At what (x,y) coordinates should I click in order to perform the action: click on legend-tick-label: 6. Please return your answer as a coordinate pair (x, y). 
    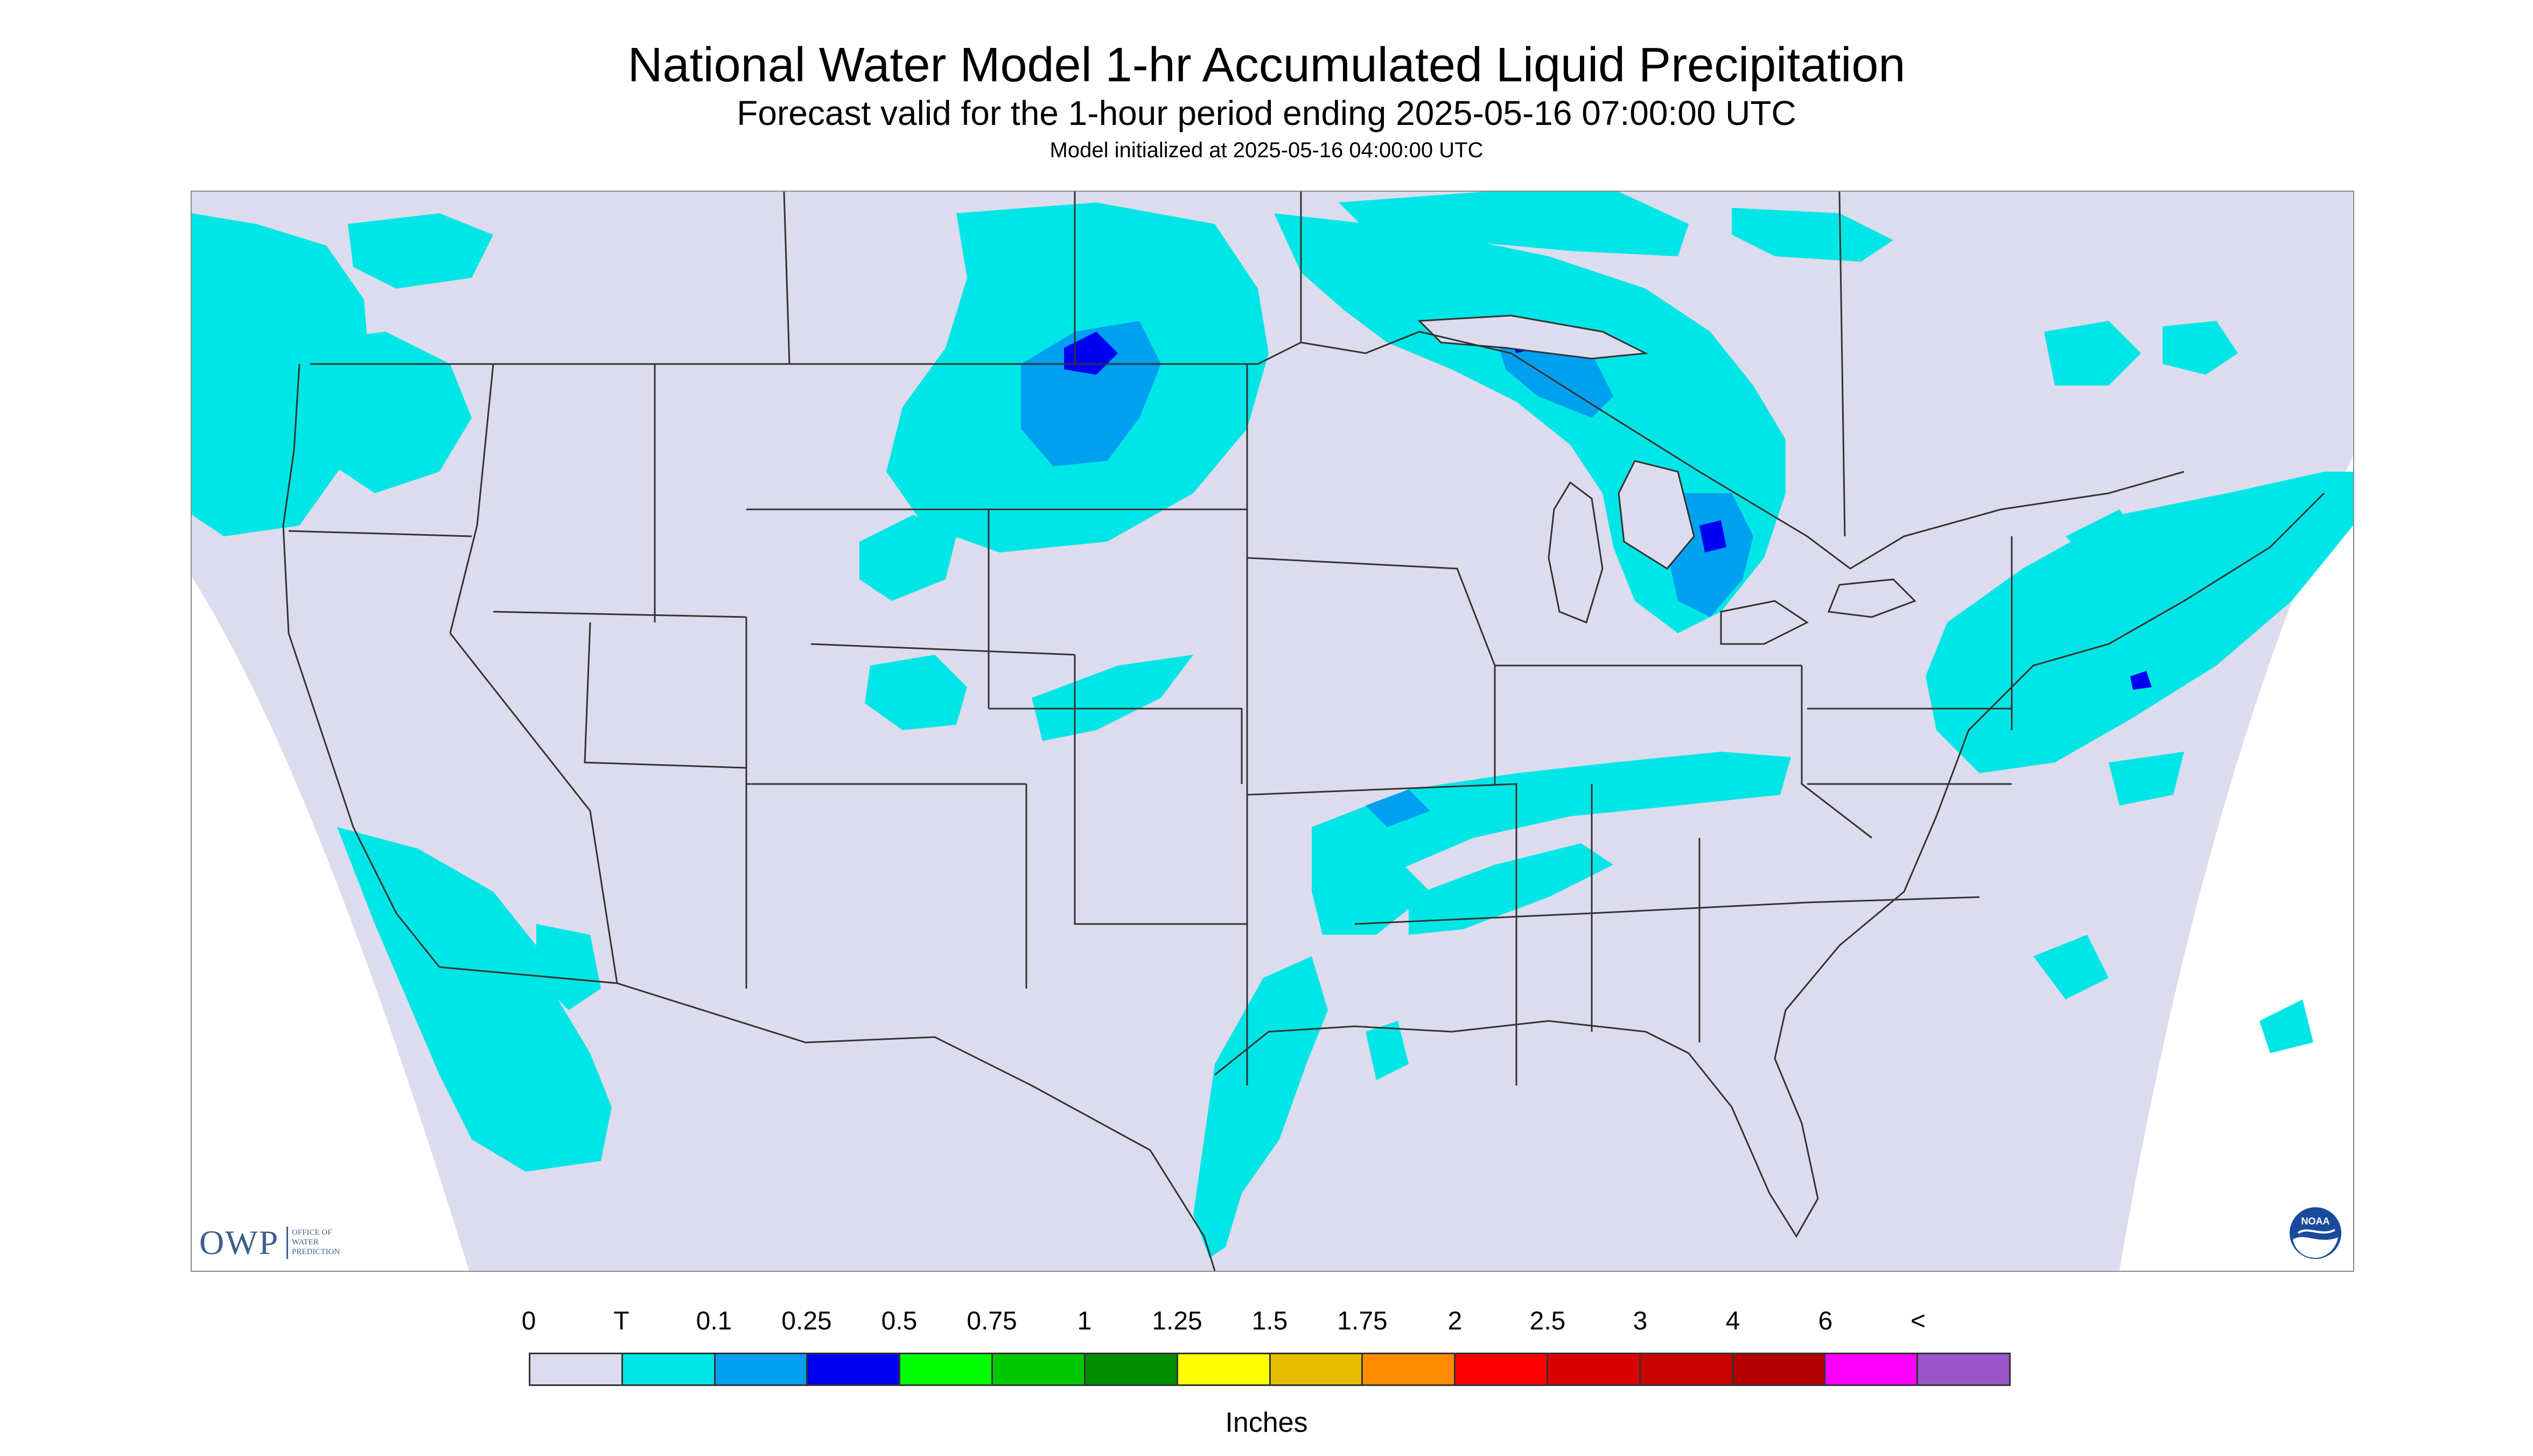
    Looking at the image, I should click on (1826, 1321).